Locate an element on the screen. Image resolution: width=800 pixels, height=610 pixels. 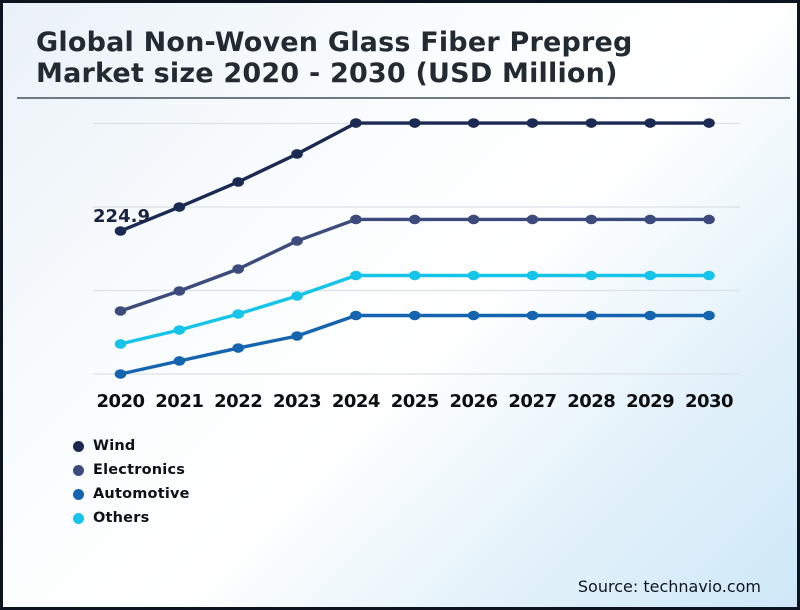
legend-label: Electronics is located at coordinates (139, 470).